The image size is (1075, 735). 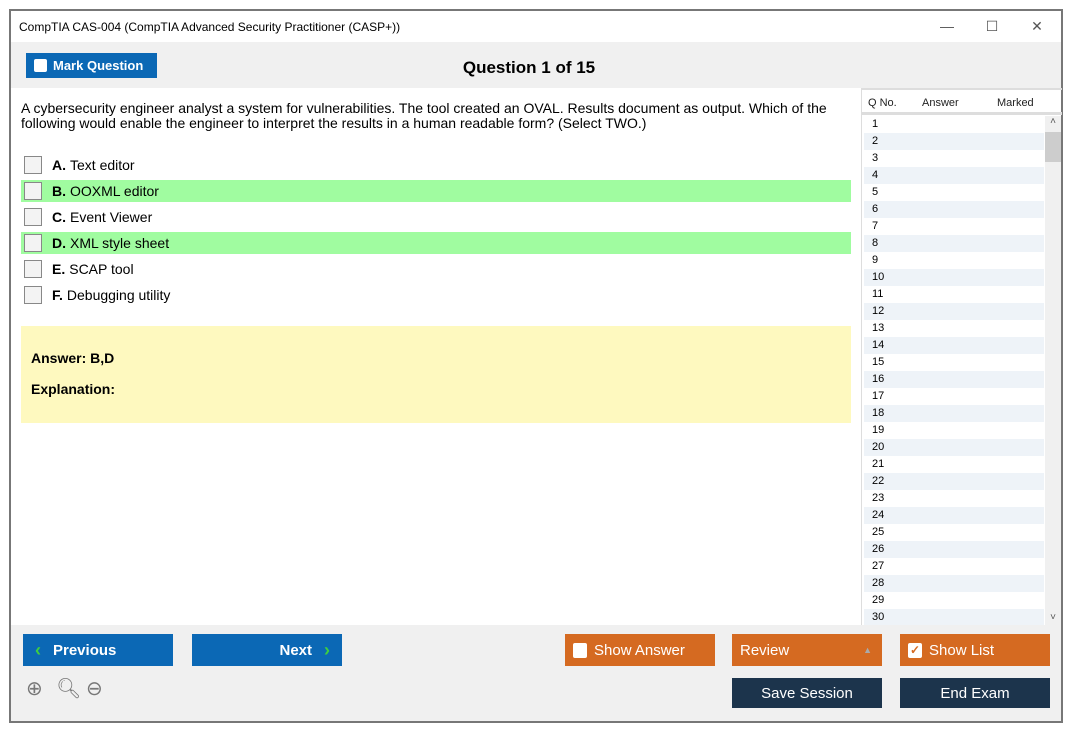 I want to click on list-row: 1, so click(x=875, y=124).